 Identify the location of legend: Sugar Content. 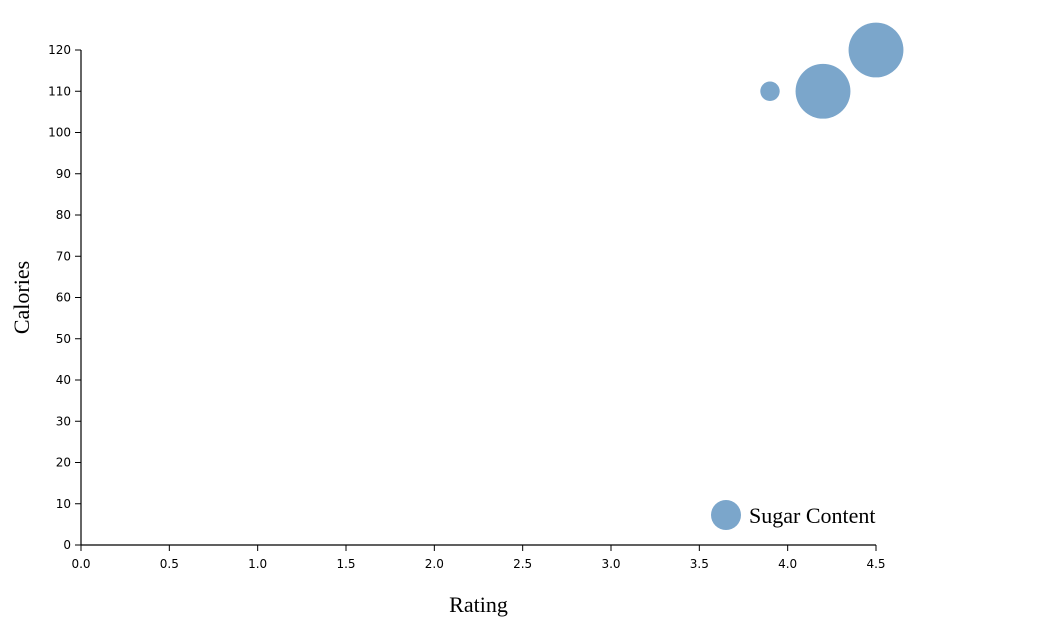
(793, 515).